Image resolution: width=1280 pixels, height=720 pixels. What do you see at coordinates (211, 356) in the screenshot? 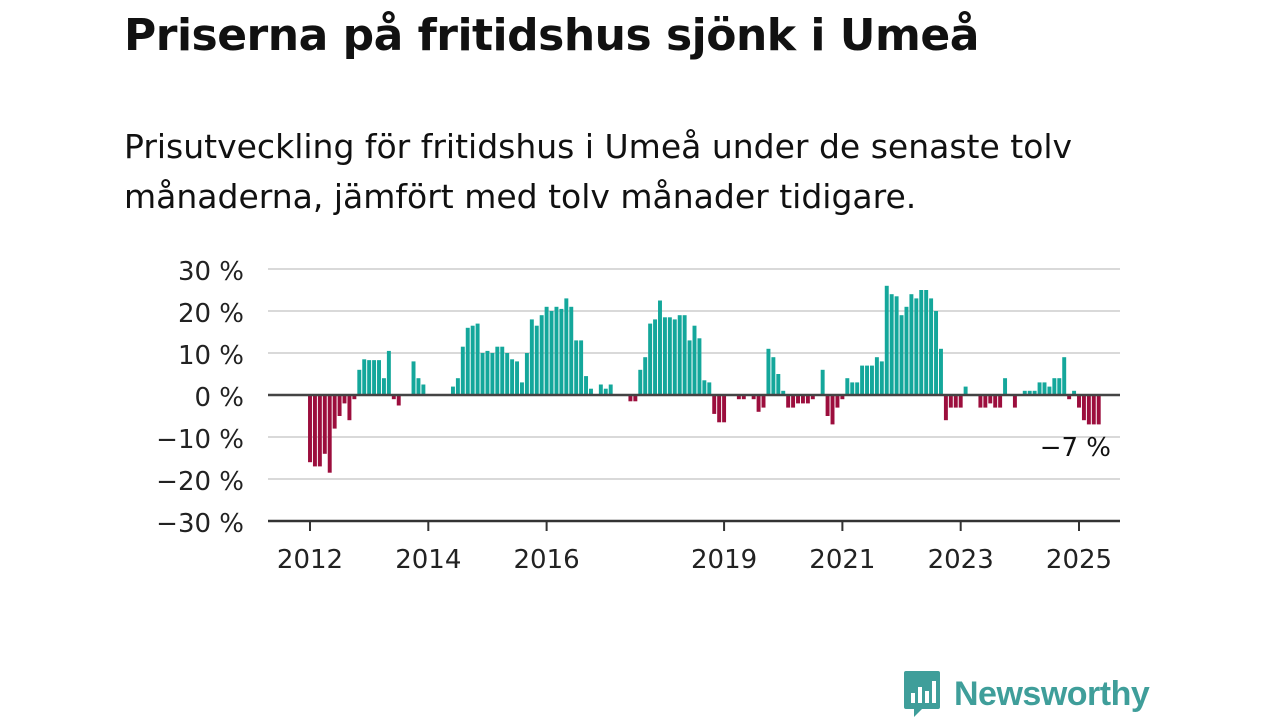
I see `y-tick-label: 10 %` at bounding box center [211, 356].